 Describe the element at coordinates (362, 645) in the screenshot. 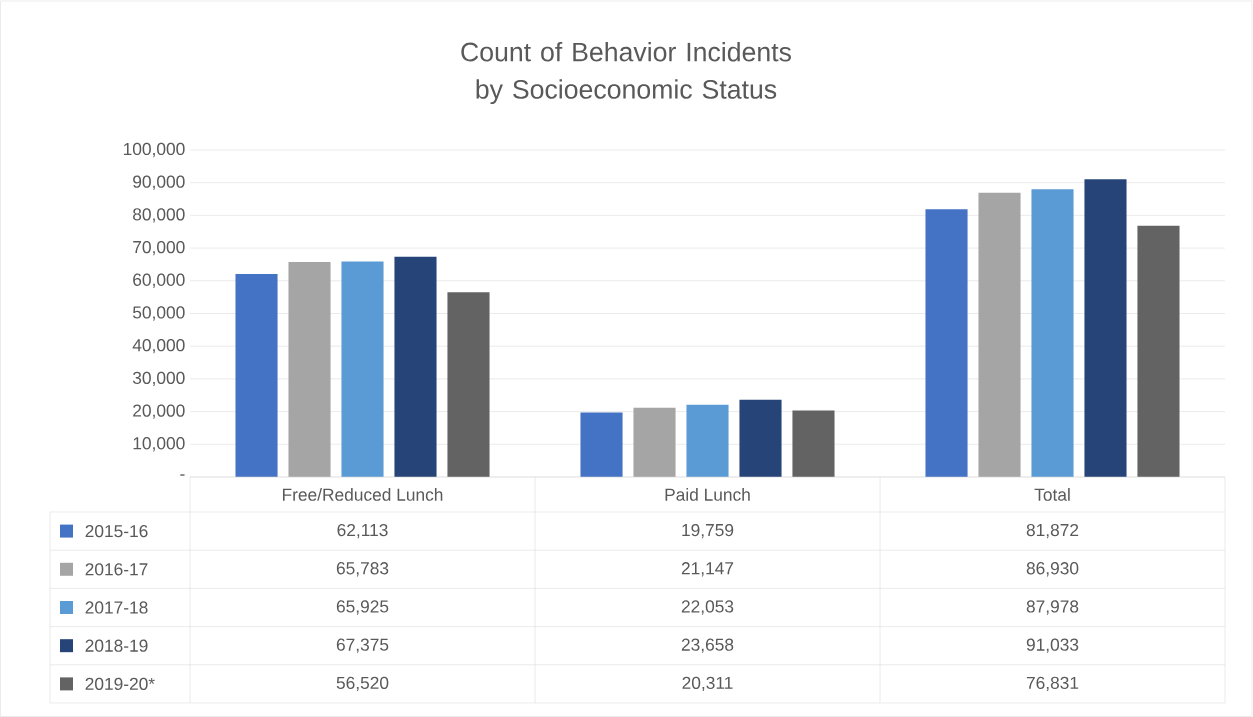

I see `data-label: 67,375` at that location.